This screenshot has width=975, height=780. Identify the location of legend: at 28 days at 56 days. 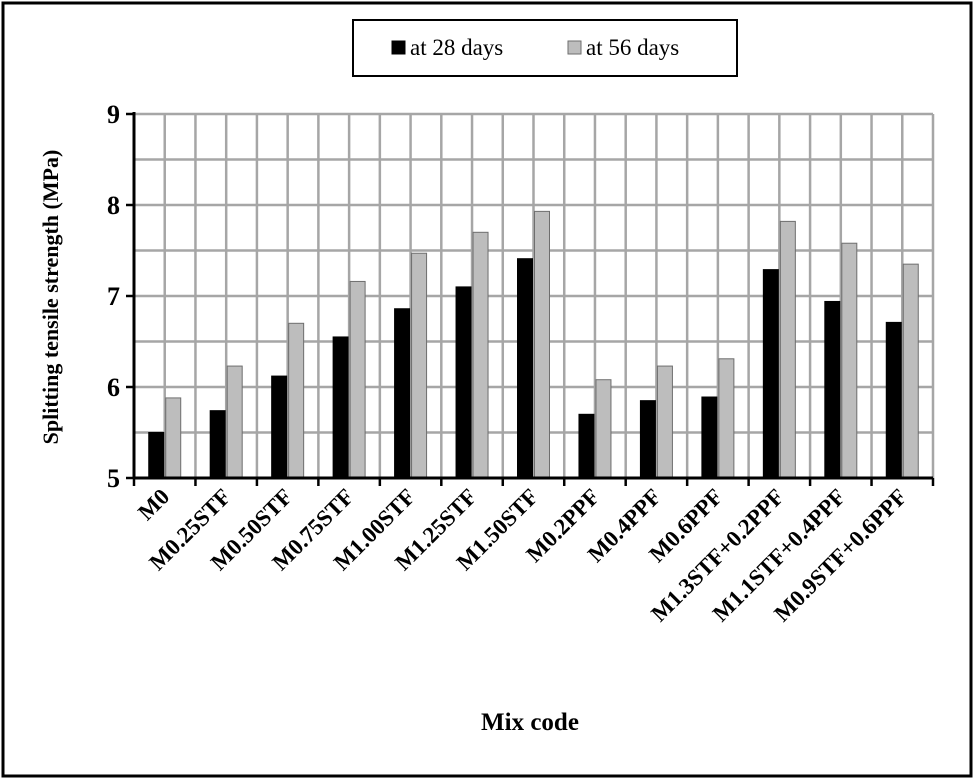
(545, 48).